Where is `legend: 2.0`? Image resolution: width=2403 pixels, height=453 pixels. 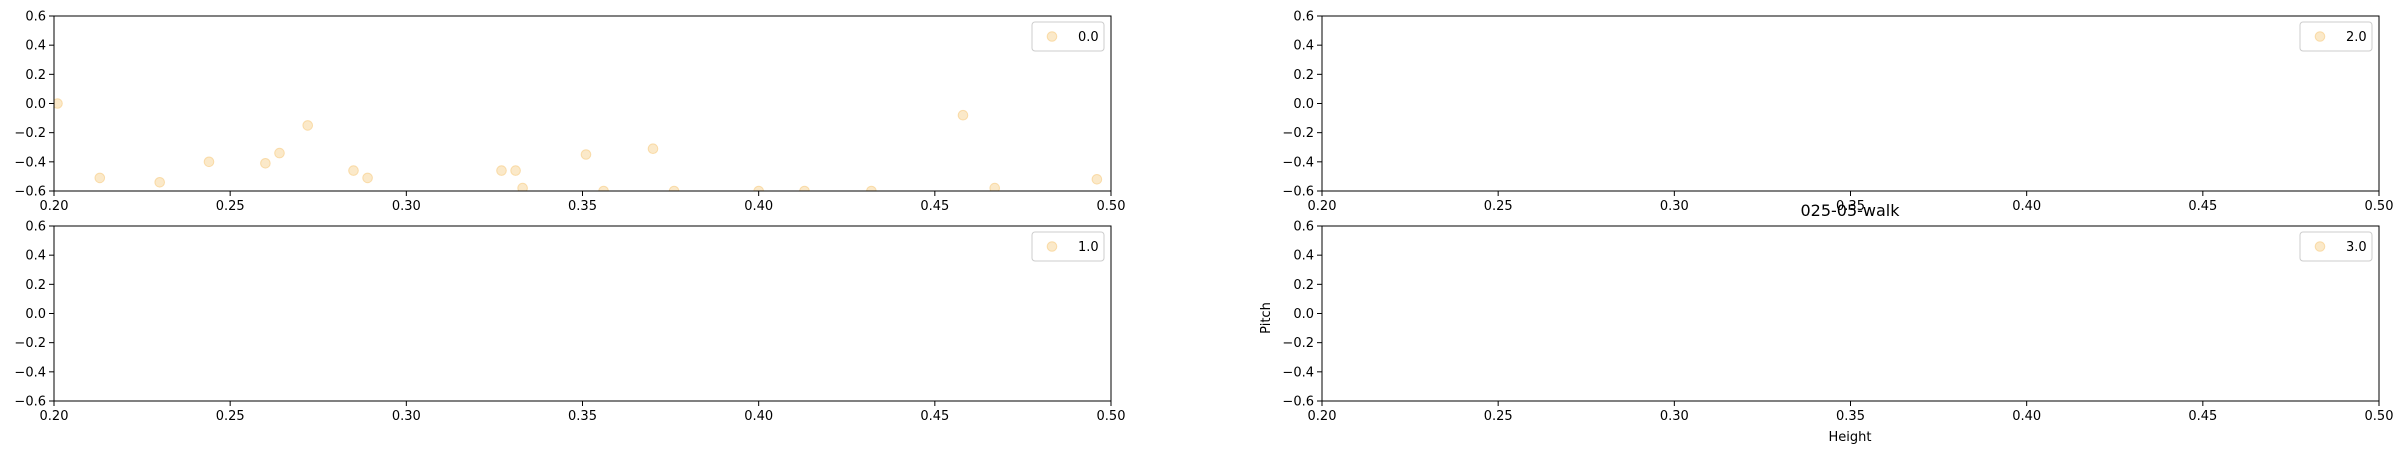 legend: 2.0 is located at coordinates (2336, 36).